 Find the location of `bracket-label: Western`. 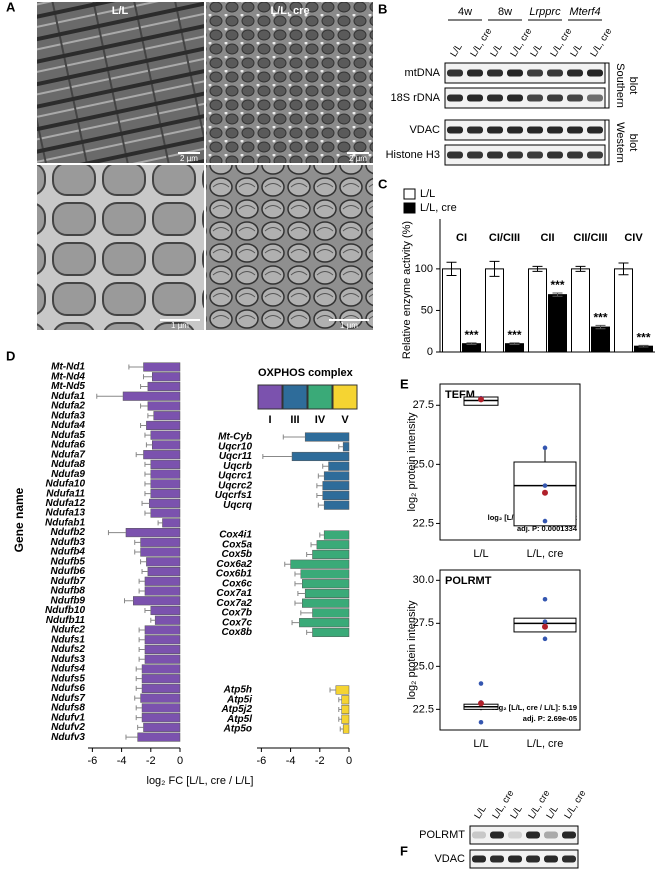

bracket-label: Western is located at coordinates (620, 142).